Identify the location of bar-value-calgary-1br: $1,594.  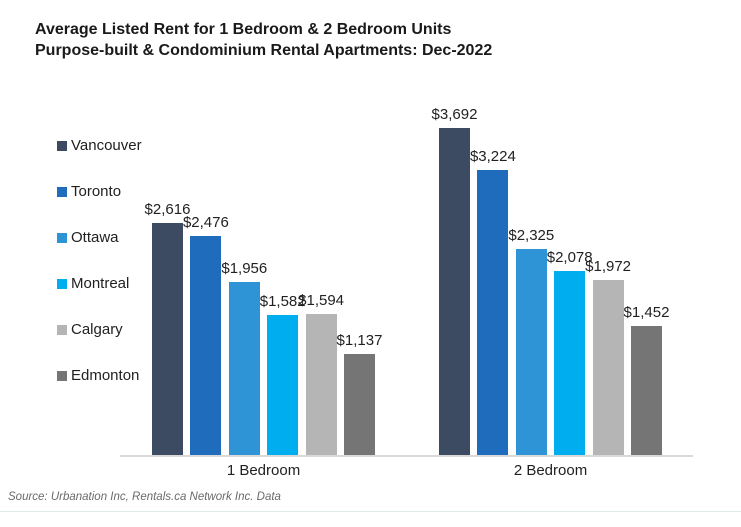
(321, 300).